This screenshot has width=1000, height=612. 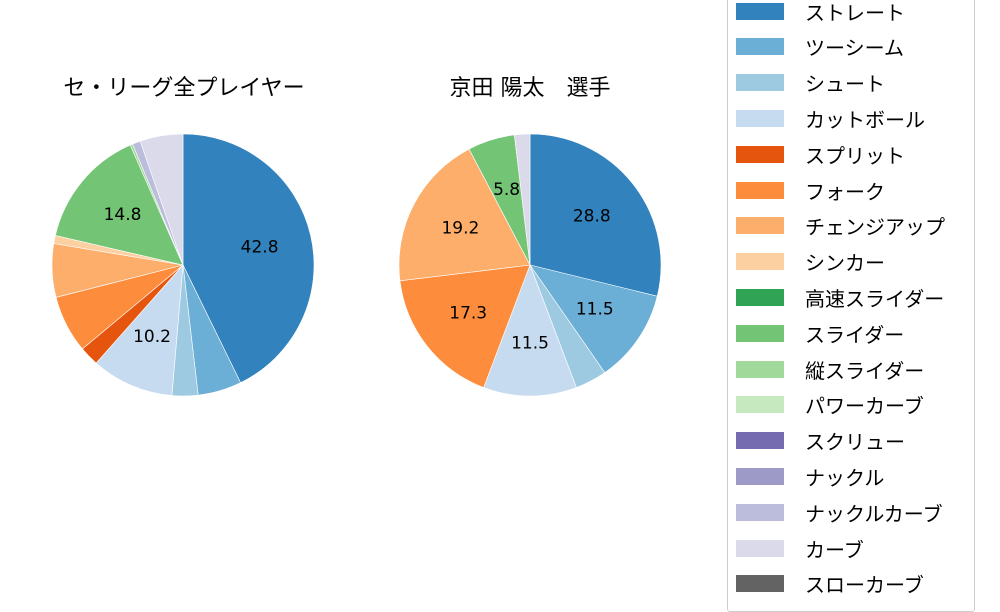 What do you see at coordinates (468, 314) in the screenshot?
I see `slice-percent-label: 17.3` at bounding box center [468, 314].